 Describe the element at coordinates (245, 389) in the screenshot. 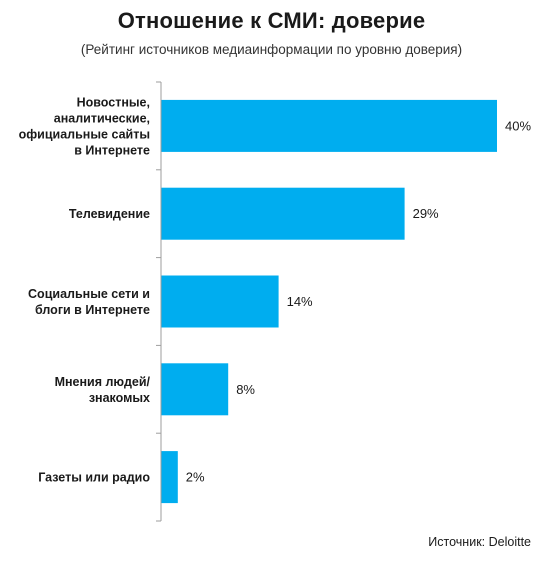

I see `value-label-3: 8%` at that location.